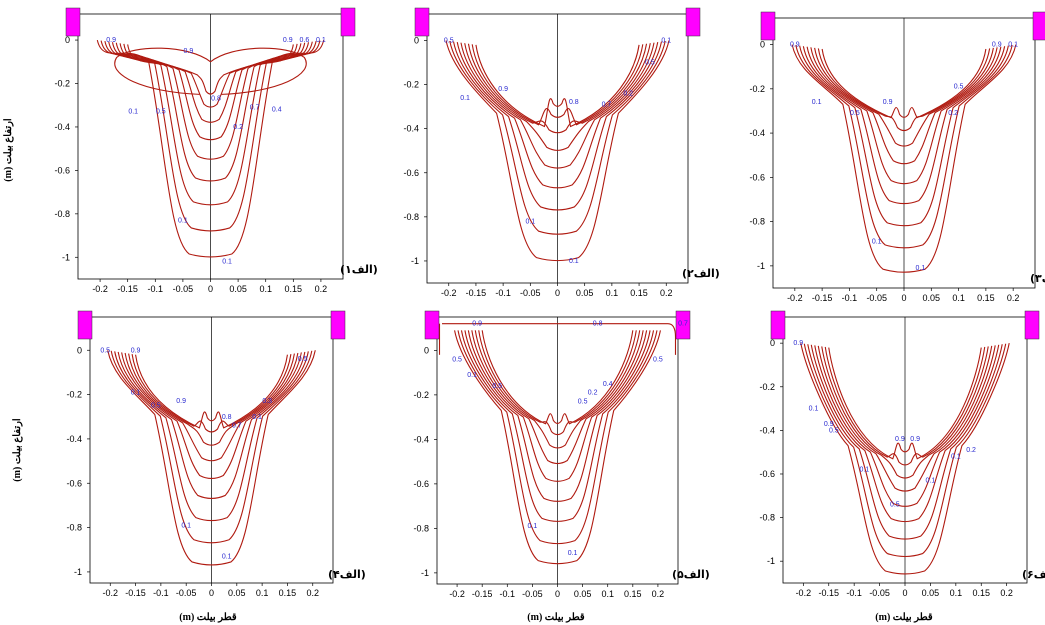 This screenshot has height=625, width=1045. What do you see at coordinates (1037, 278) in the screenshot?
I see `panel-label: (الف۳)` at bounding box center [1037, 278].